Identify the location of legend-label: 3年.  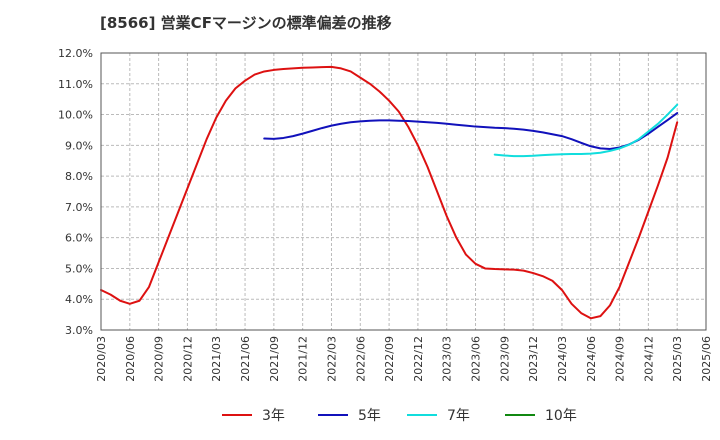
(273, 416).